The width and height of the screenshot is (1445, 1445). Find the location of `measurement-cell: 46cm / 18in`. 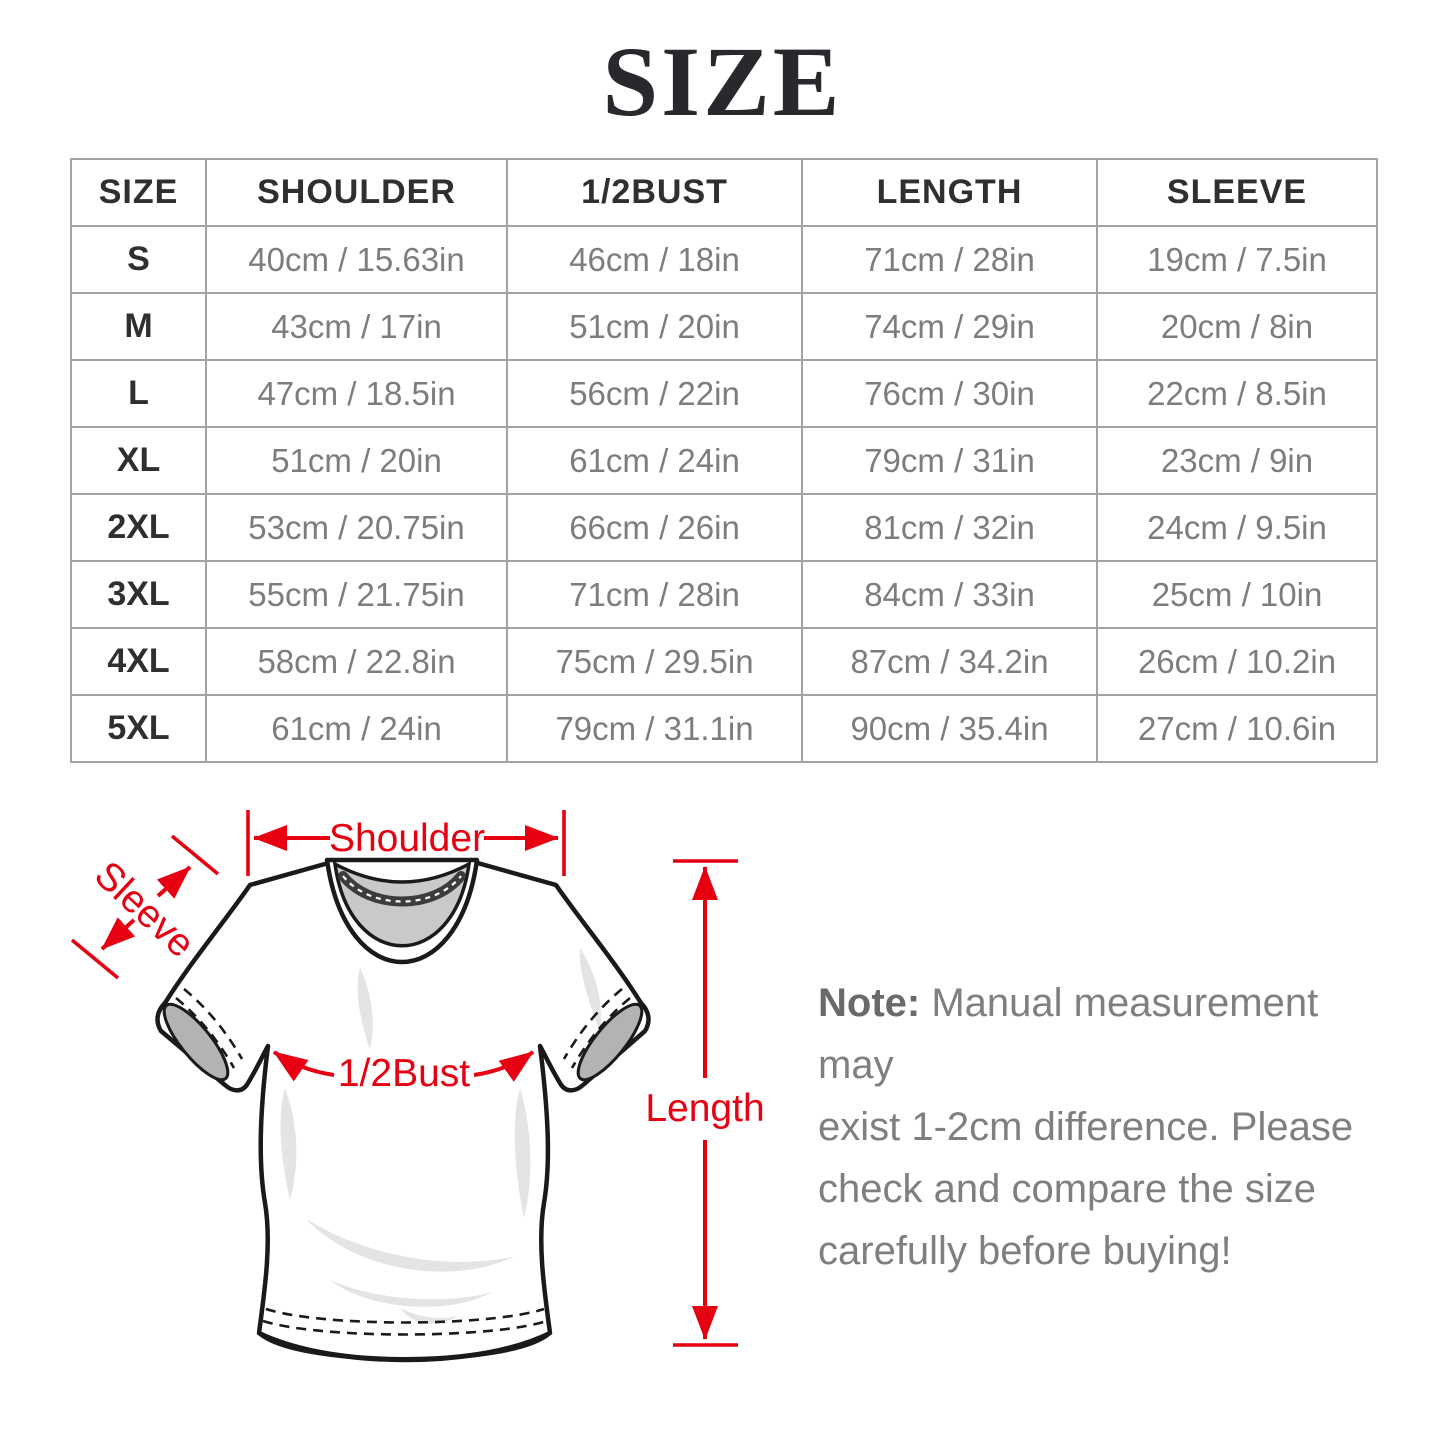

measurement-cell: 46cm / 18in is located at coordinates (654, 259).